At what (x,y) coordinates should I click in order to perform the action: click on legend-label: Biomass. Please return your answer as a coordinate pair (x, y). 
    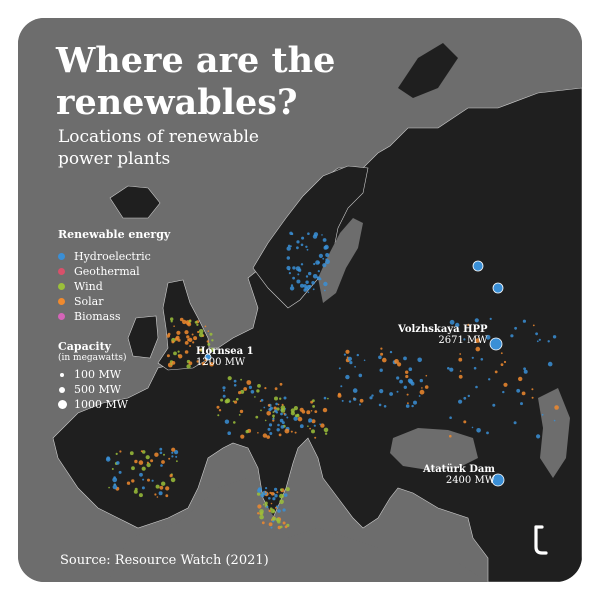
    Looking at the image, I should click on (97, 316).